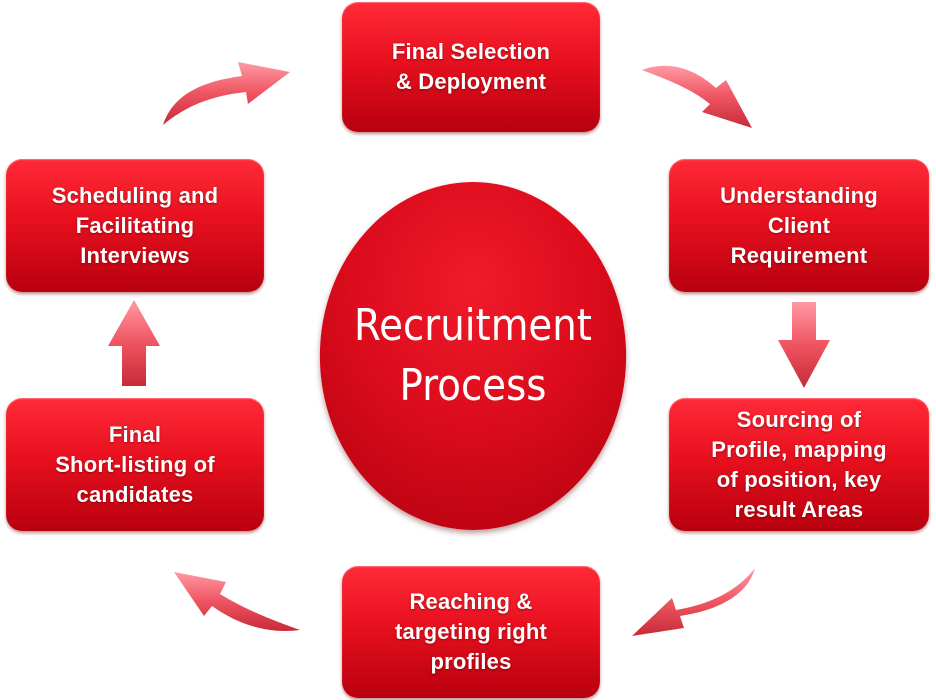 The height and width of the screenshot is (700, 936). Describe the element at coordinates (134, 343) in the screenshot. I see `up-arrow-icon` at that location.